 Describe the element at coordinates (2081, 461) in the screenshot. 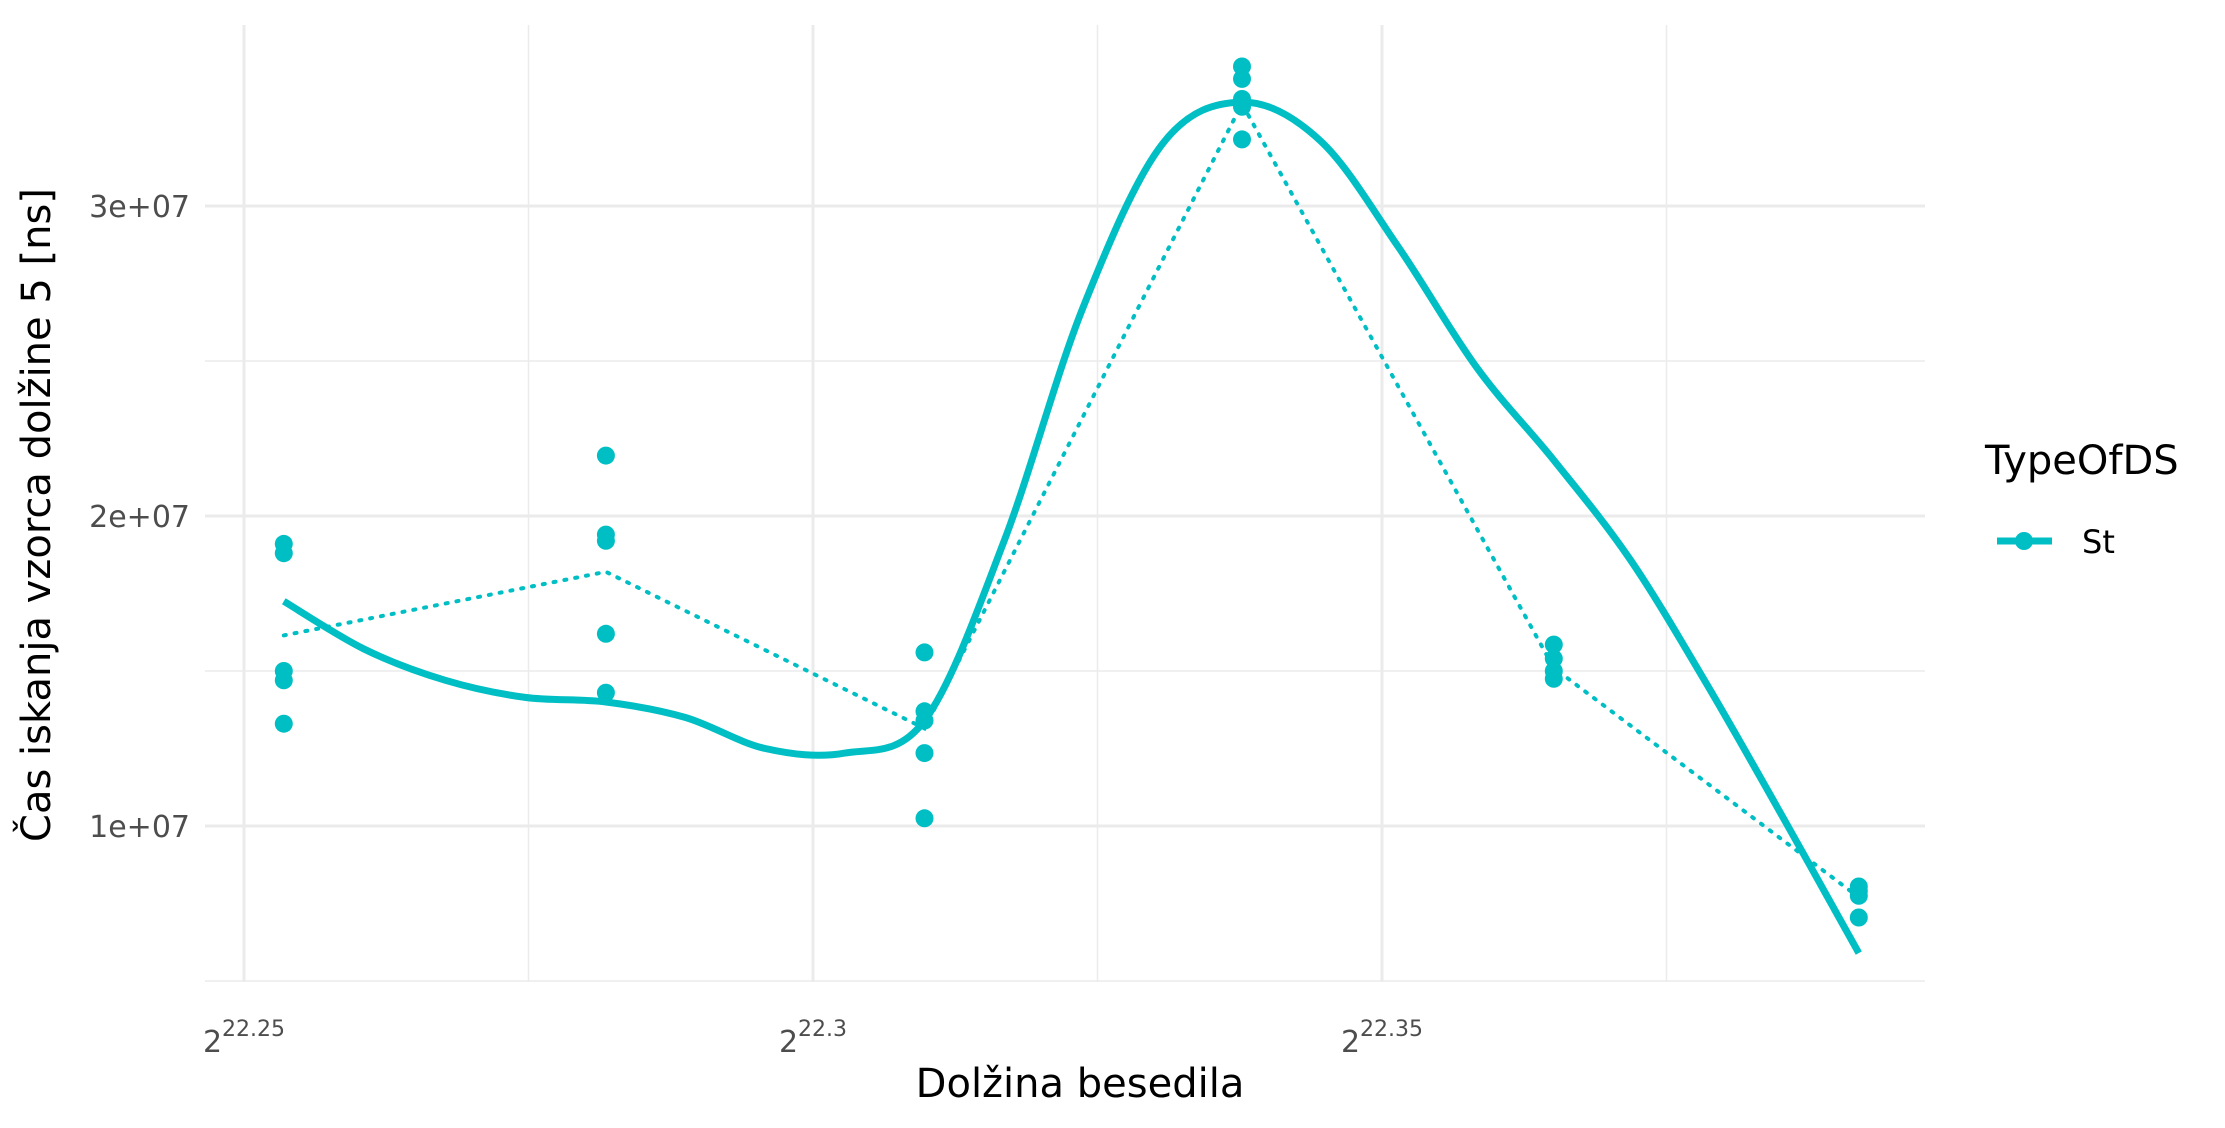

I see `legend-title: TypeOfDS` at that location.